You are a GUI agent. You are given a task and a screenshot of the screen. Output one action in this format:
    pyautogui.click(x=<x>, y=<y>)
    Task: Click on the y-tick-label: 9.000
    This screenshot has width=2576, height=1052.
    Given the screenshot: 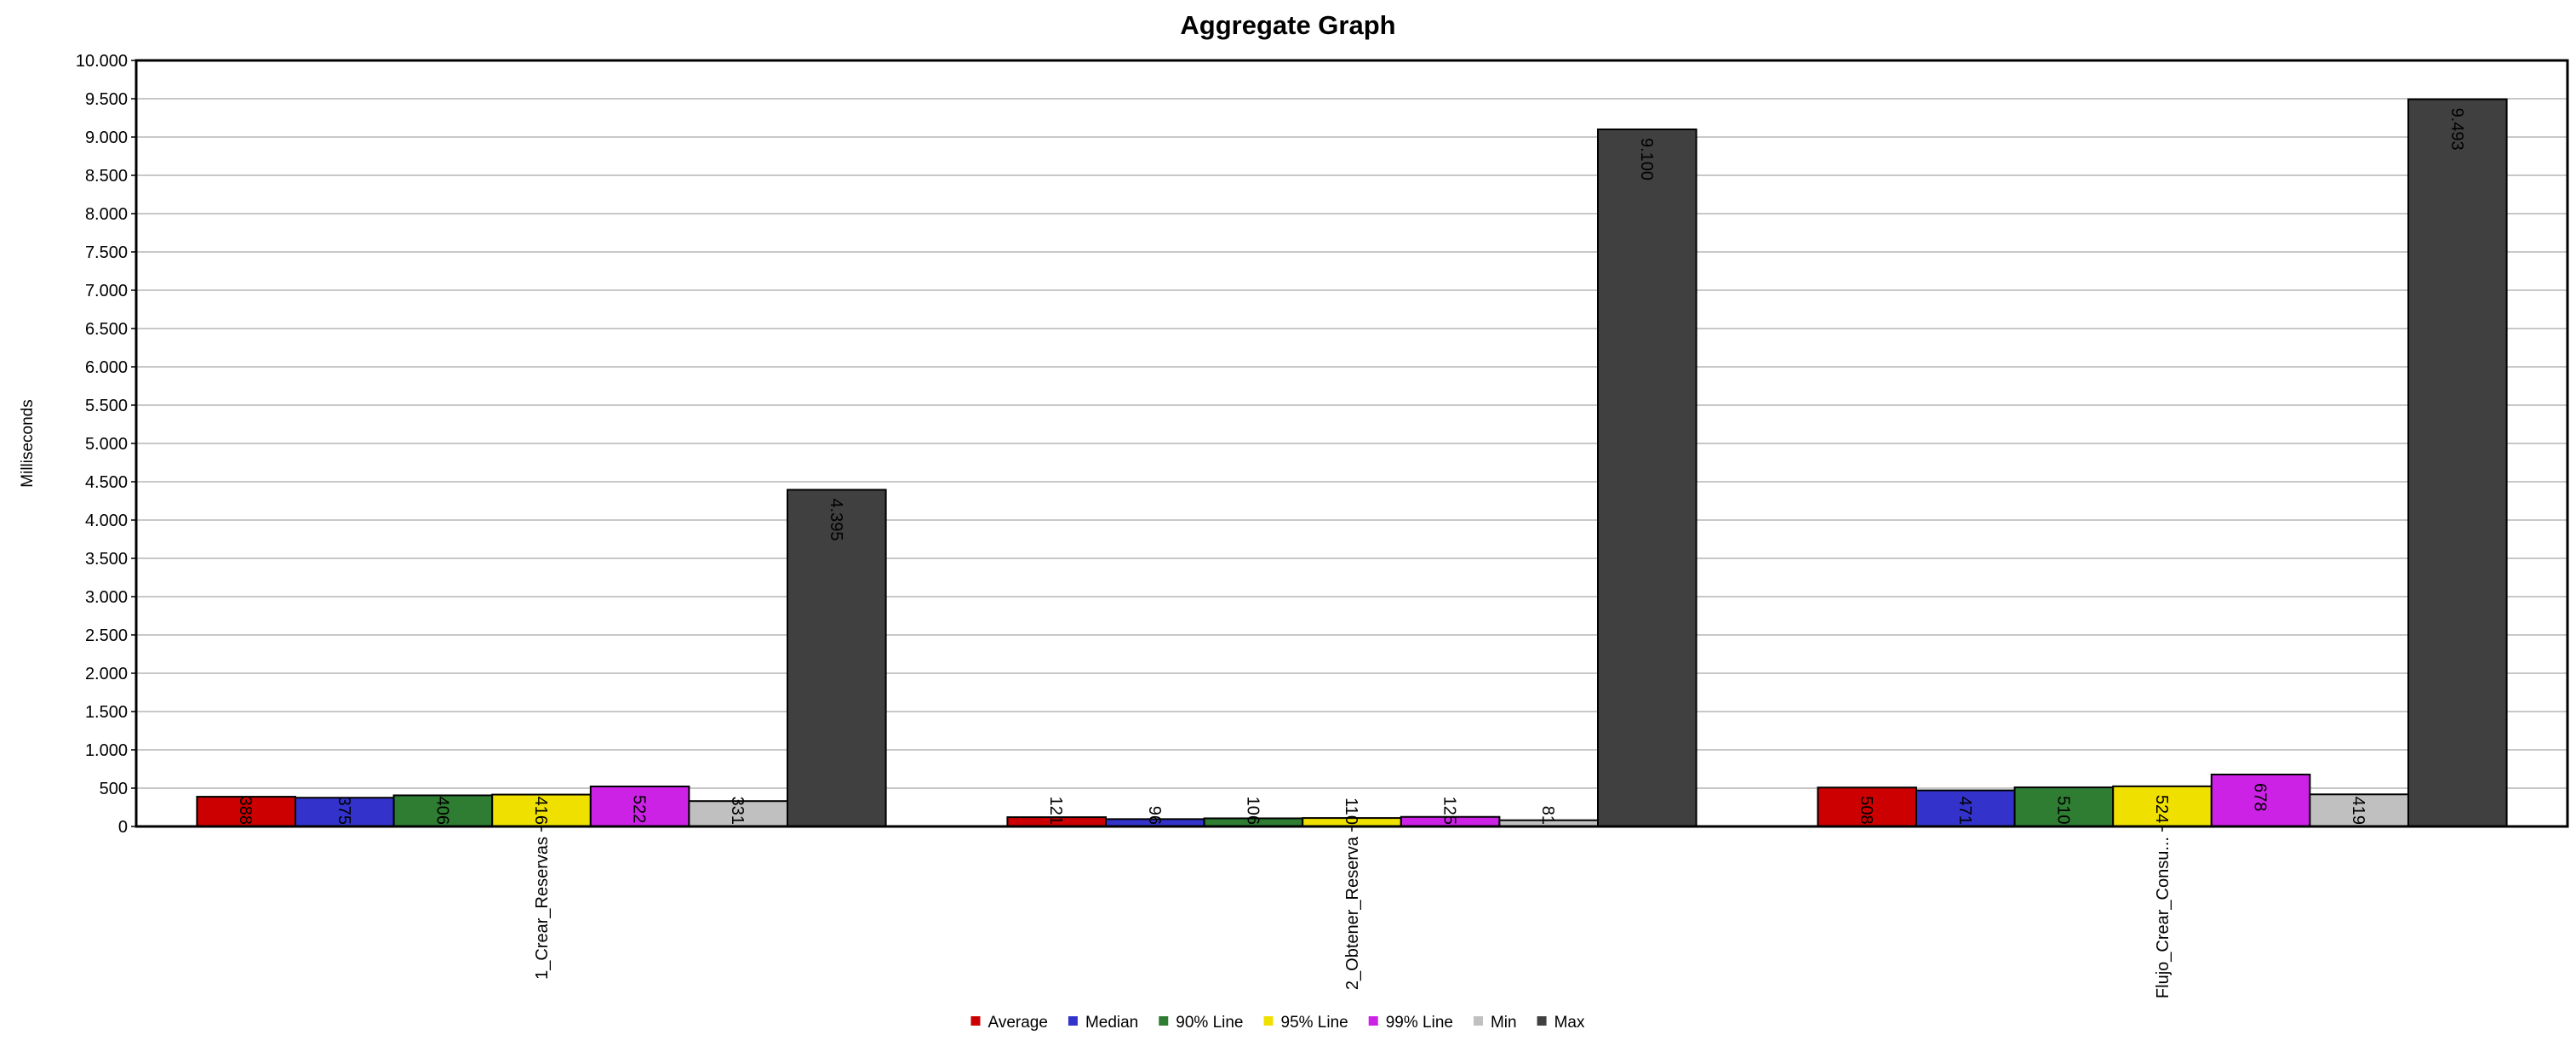 What is the action you would take?
    pyautogui.click(x=106, y=138)
    